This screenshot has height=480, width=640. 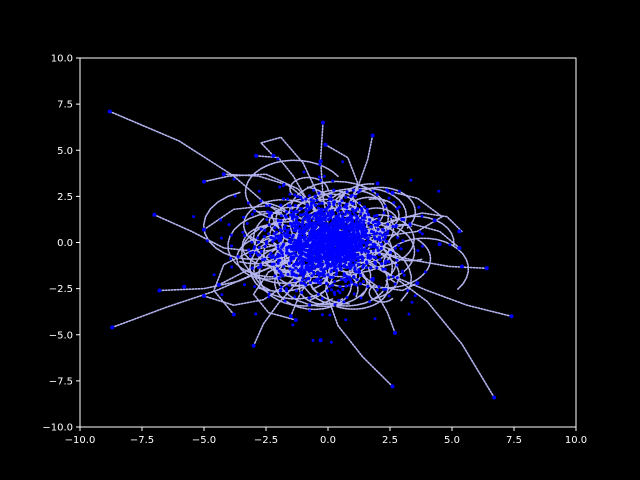 What do you see at coordinates (61, 244) in the screenshot?
I see `y-axis: −10.0 −7.5 −5.0 −2.5 0.0 2.5 5.0 7.5 10.0` at bounding box center [61, 244].